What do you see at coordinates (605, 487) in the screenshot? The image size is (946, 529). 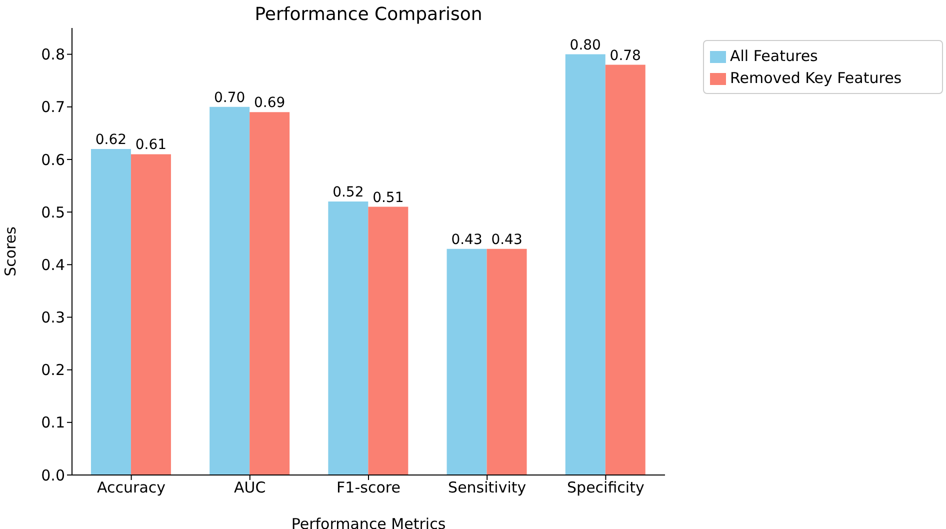 I see `x-tick-label: Specificity` at bounding box center [605, 487].